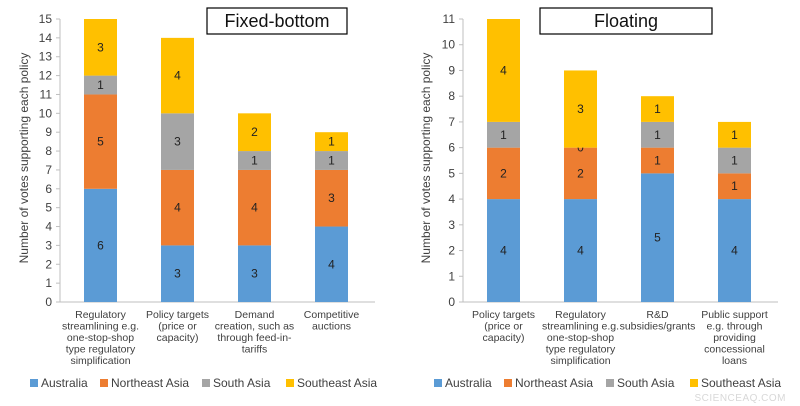  I want to click on data-label: 5, so click(657, 238).